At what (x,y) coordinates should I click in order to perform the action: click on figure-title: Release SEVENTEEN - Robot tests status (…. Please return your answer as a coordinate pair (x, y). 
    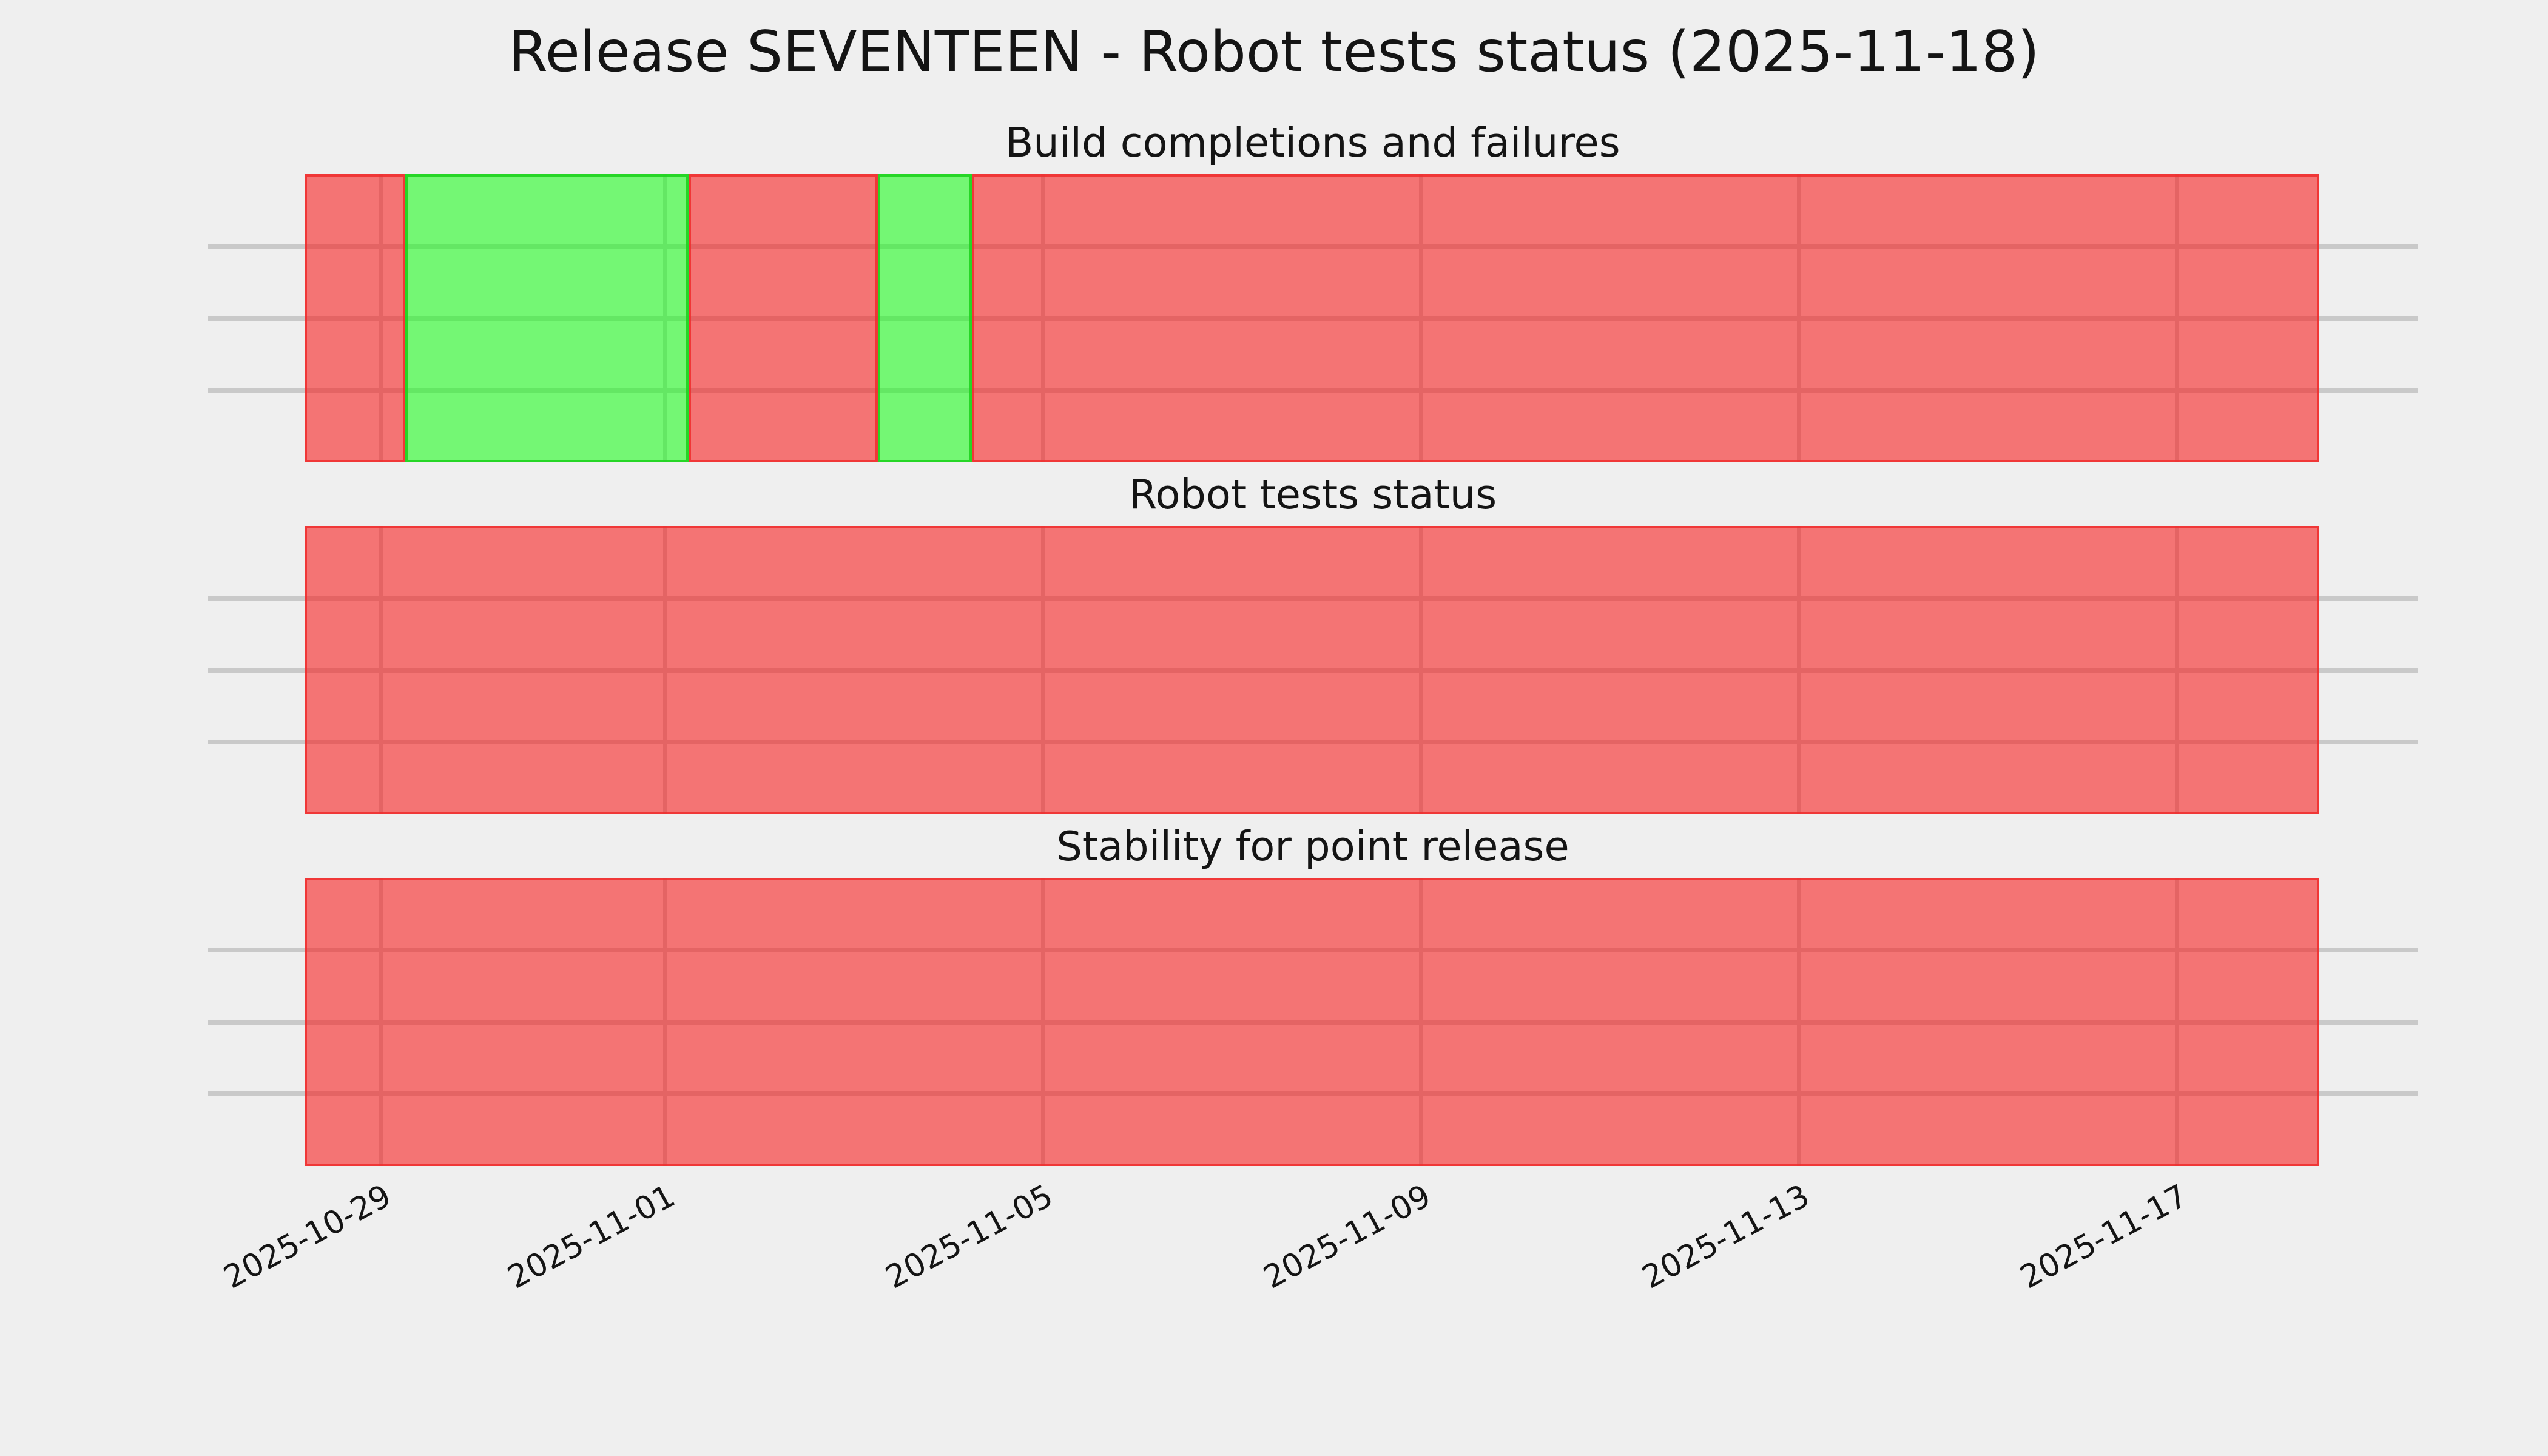
    Looking at the image, I should click on (1274, 51).